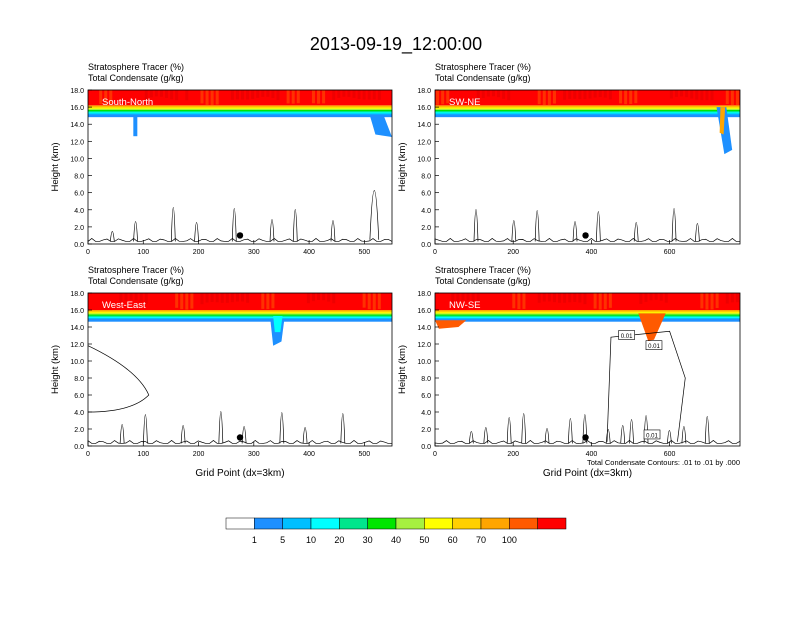 The height and width of the screenshot is (617, 792). What do you see at coordinates (587, 239) in the screenshot?
I see `contour-surface` at bounding box center [587, 239].